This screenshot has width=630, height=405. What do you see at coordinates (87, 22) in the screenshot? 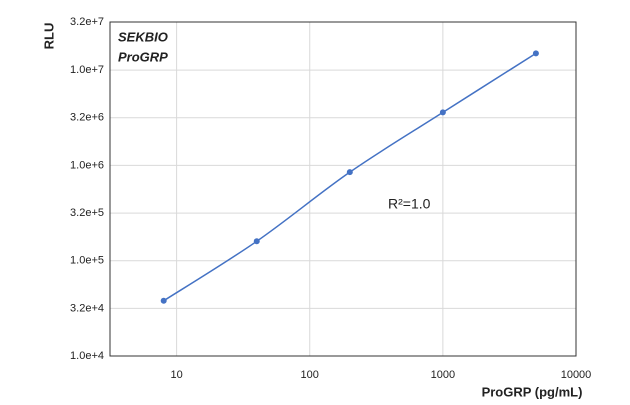
I see `y-tick-label: 3.2e+7` at bounding box center [87, 22].